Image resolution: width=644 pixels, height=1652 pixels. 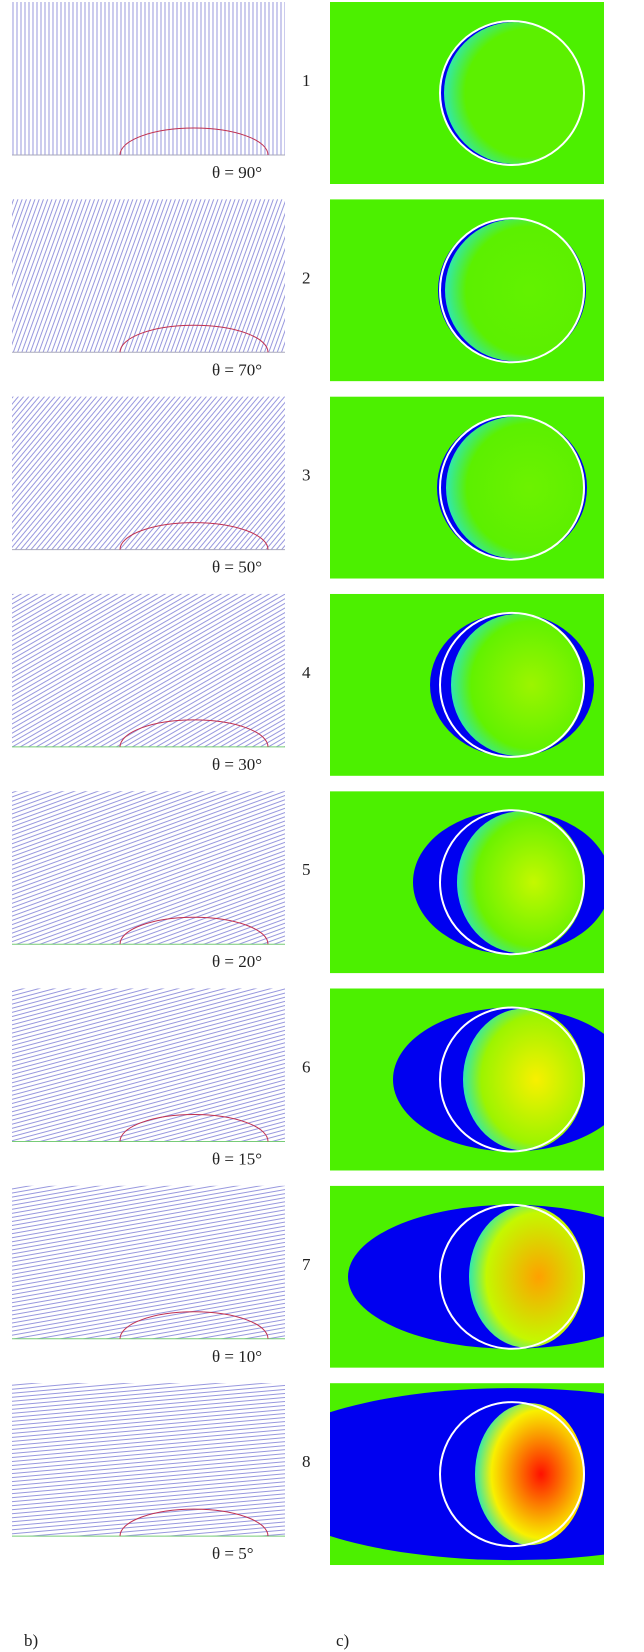 I want to click on angle-label: θ = 50°, so click(x=237, y=567).